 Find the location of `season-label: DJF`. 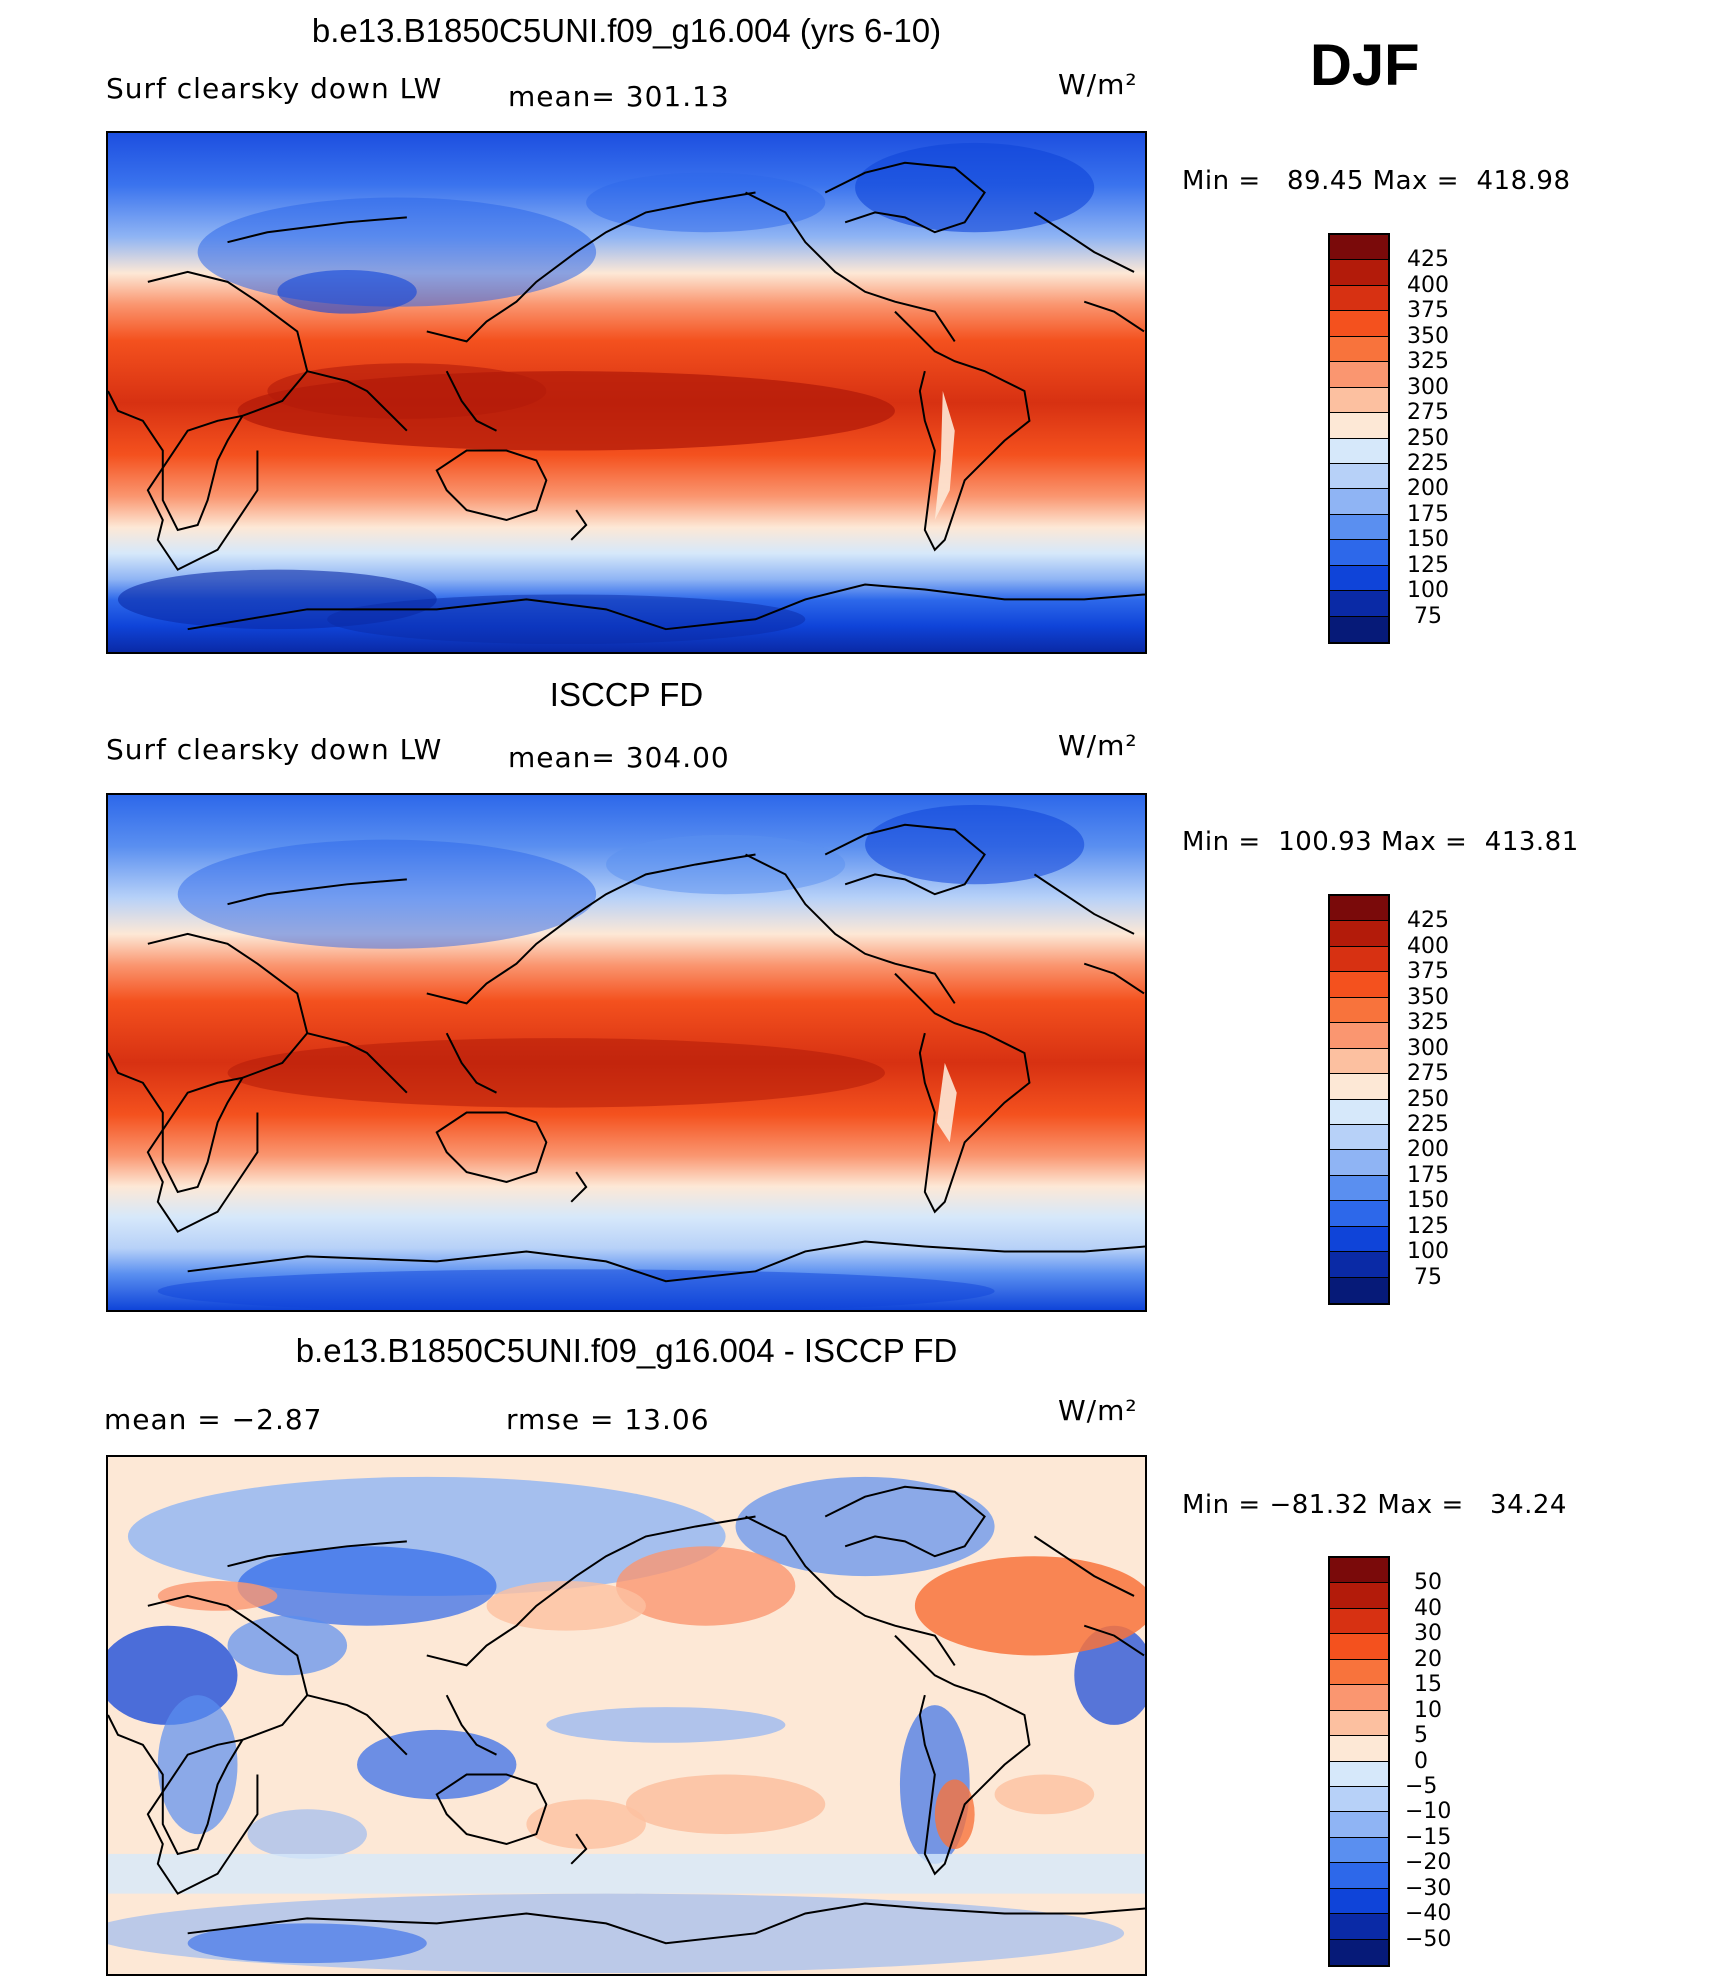

season-label: DJF is located at coordinates (1365, 65).